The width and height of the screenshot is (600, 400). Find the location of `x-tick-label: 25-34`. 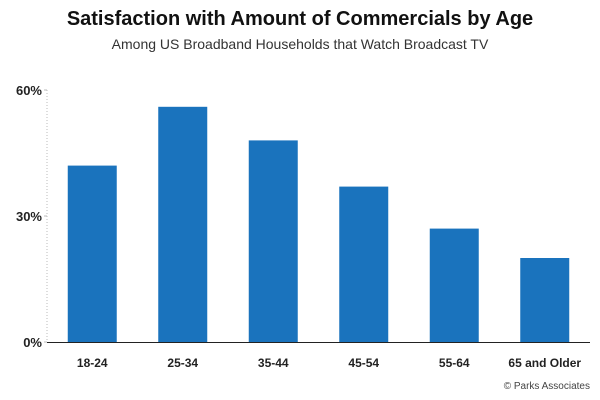

x-tick-label: 25-34 is located at coordinates (182, 363).